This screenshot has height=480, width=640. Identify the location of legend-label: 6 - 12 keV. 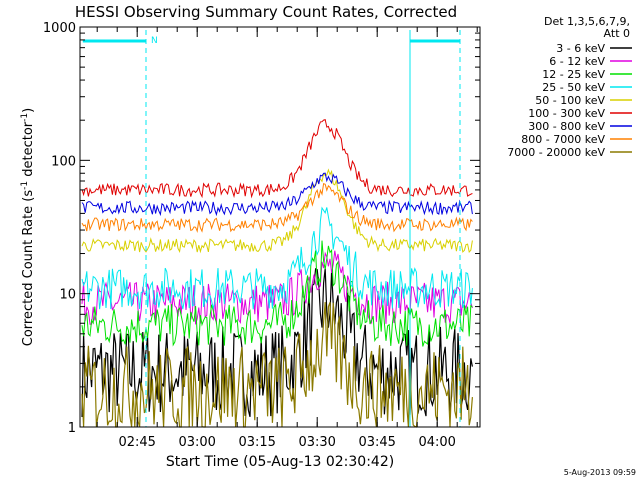
(577, 61).